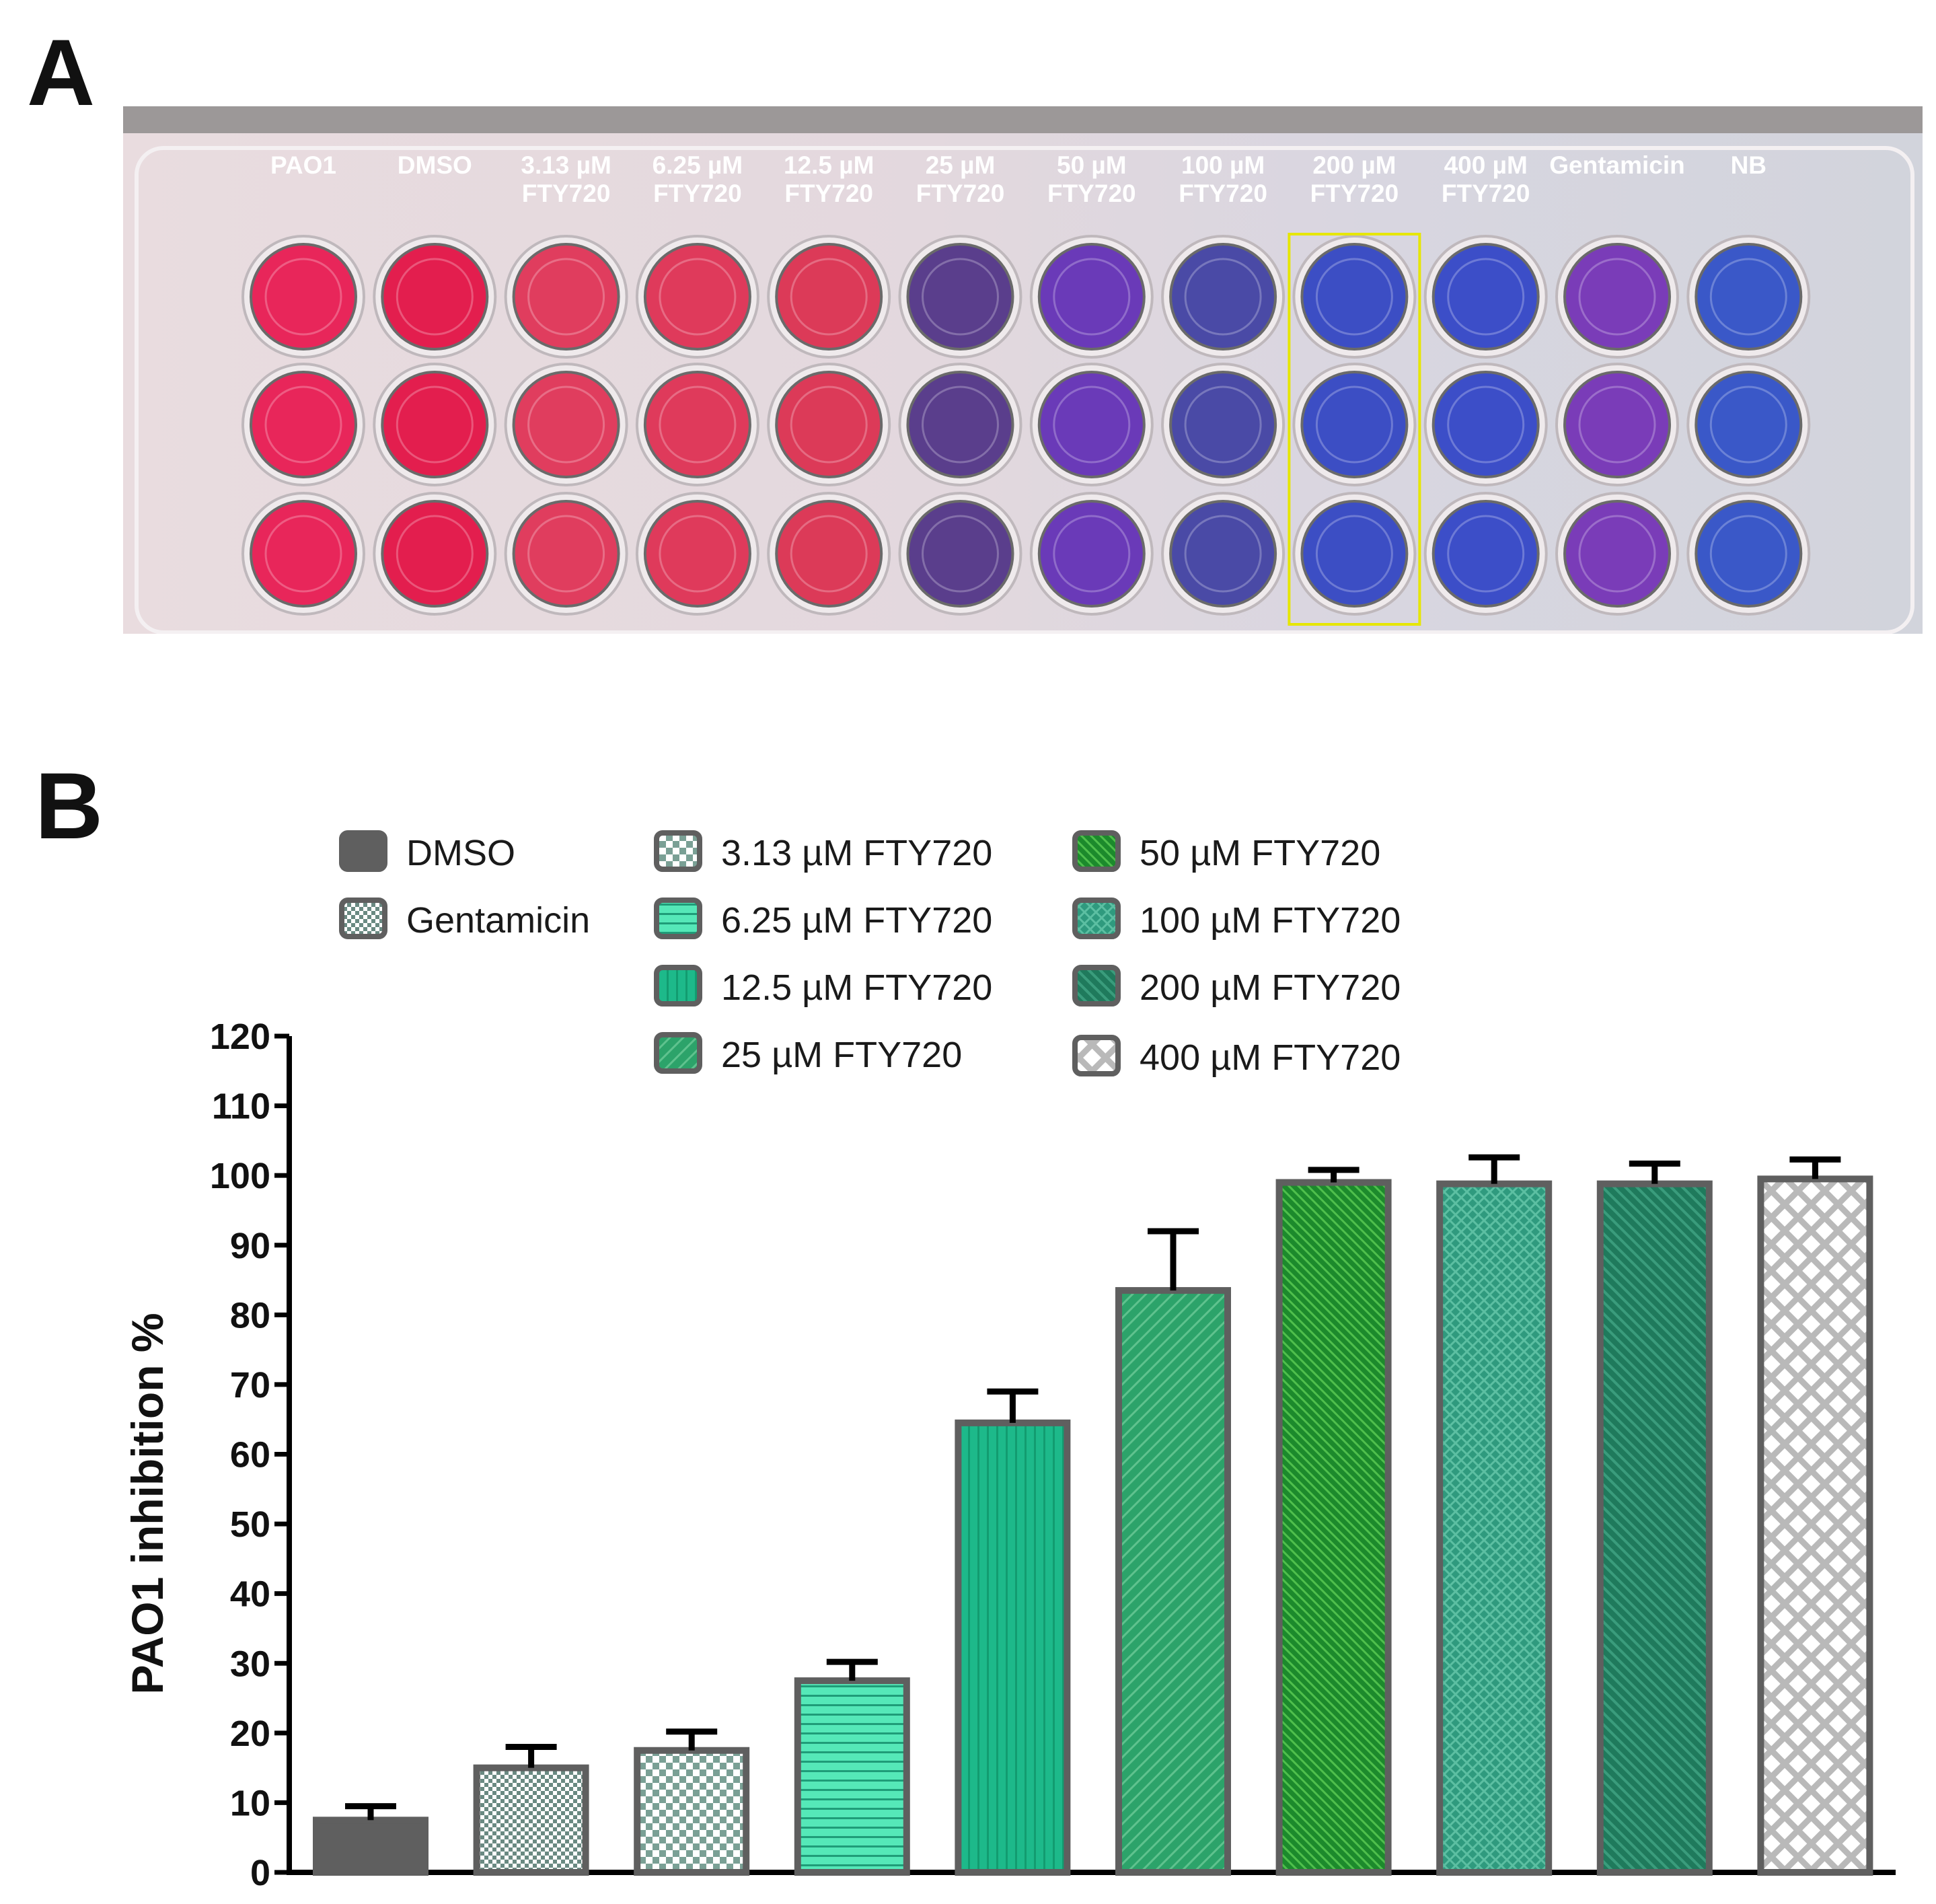  Describe the element at coordinates (856, 988) in the screenshot. I see `legend-label: 12.5 µM FTY720` at that location.